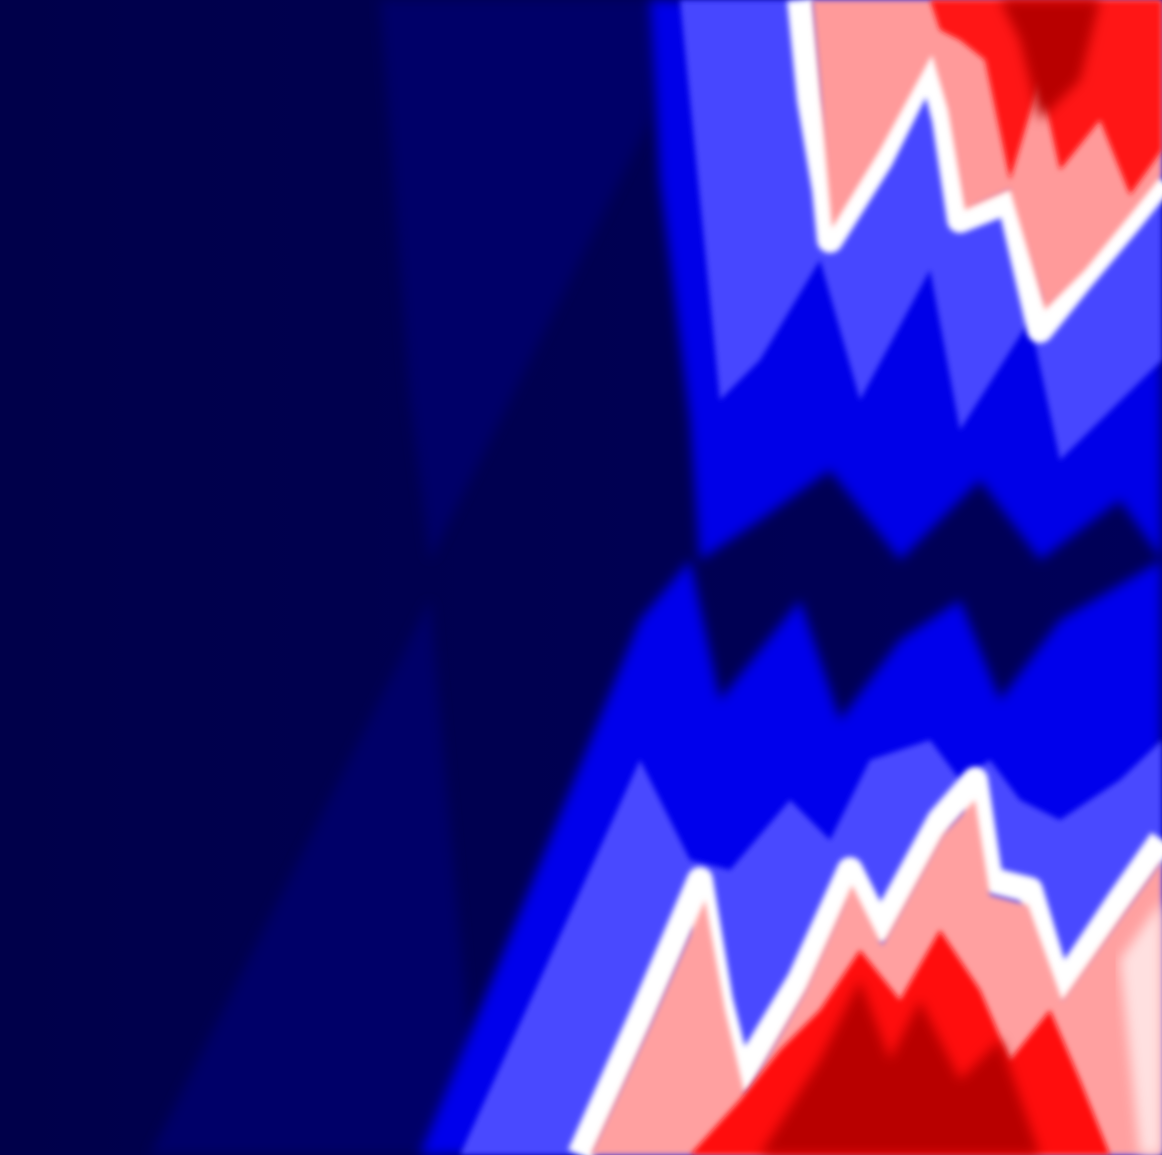 This screenshot has height=1155, width=1162. What do you see at coordinates (520, 280) in the screenshot?
I see `deep-blue-wedge-top` at bounding box center [520, 280].